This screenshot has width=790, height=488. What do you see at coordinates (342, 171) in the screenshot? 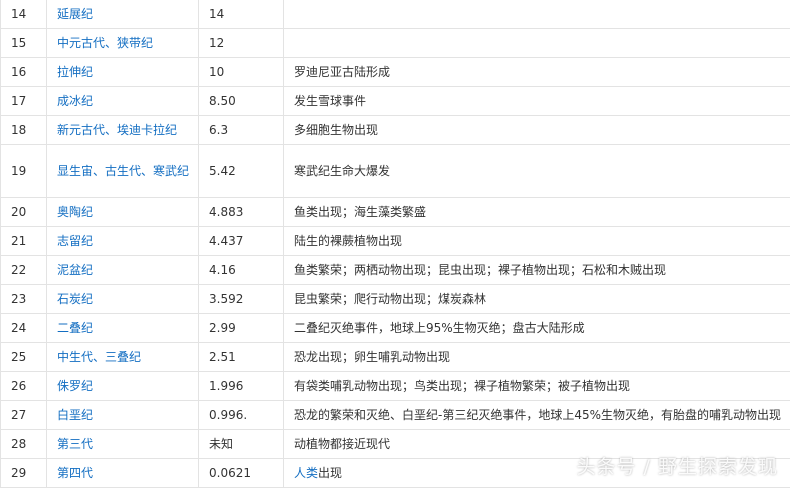
I see `description-text: 寒武纪生命大爆发` at bounding box center [342, 171].